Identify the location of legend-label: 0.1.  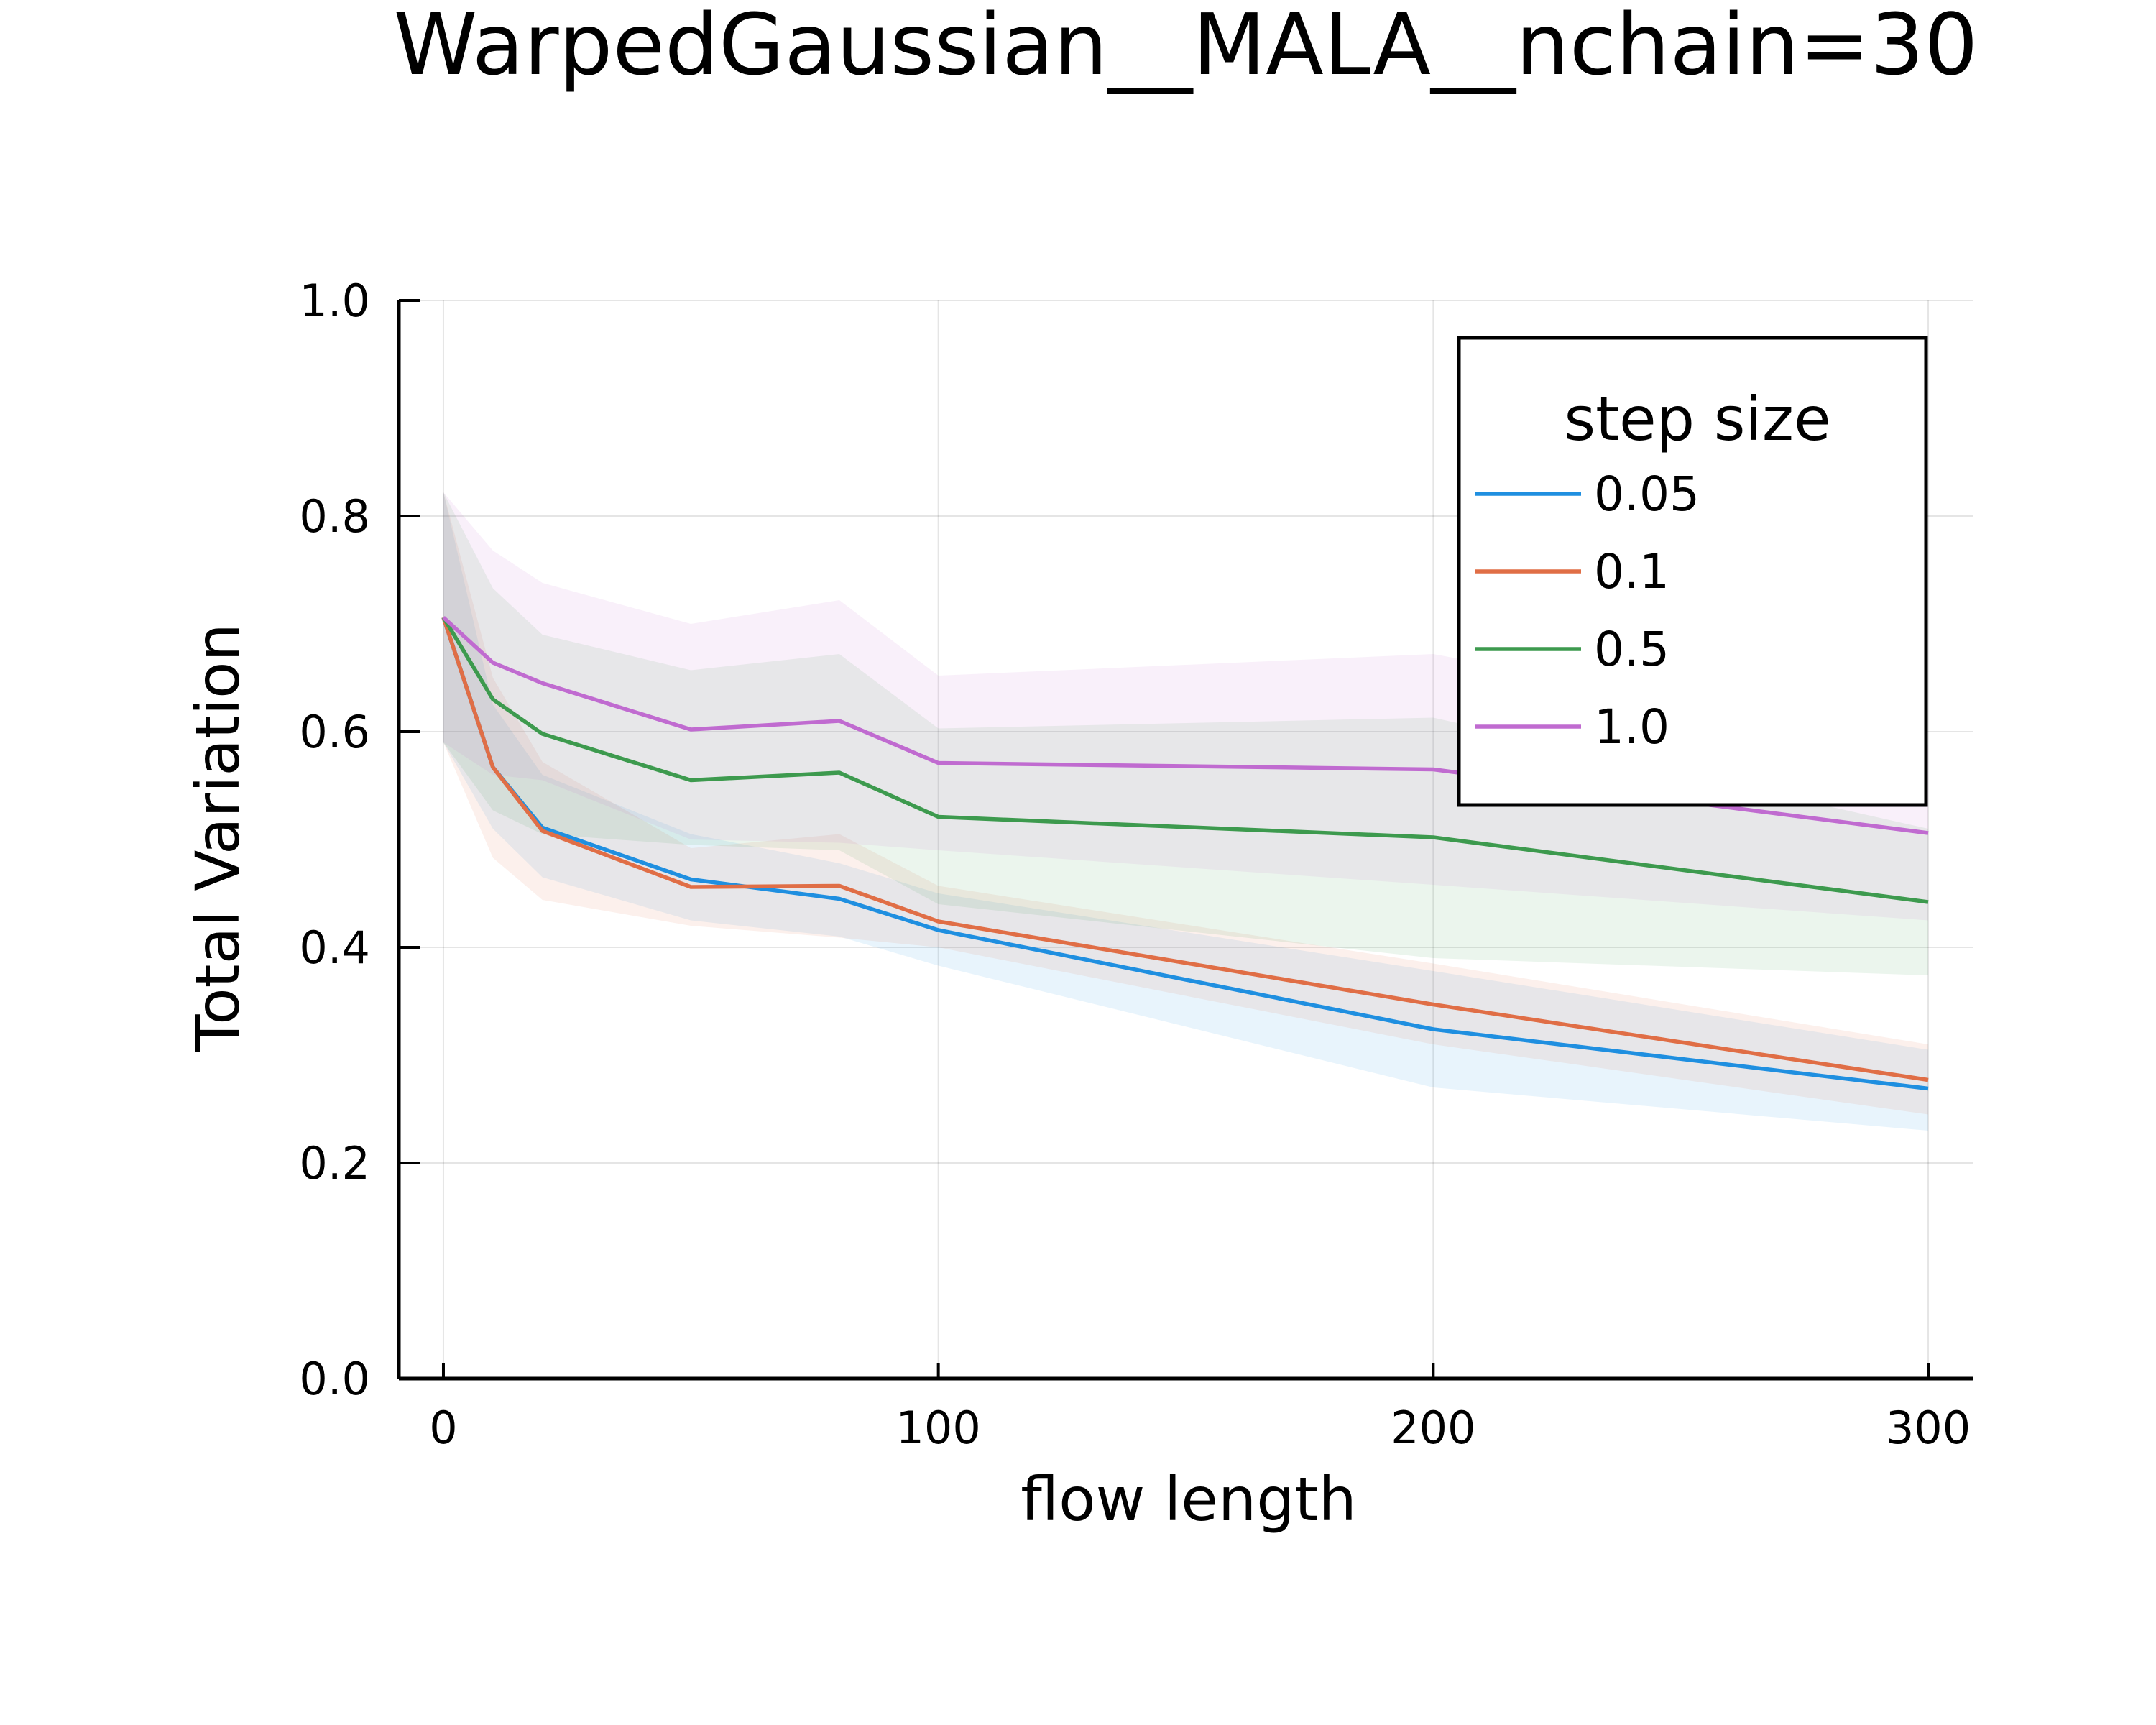
(1632, 571).